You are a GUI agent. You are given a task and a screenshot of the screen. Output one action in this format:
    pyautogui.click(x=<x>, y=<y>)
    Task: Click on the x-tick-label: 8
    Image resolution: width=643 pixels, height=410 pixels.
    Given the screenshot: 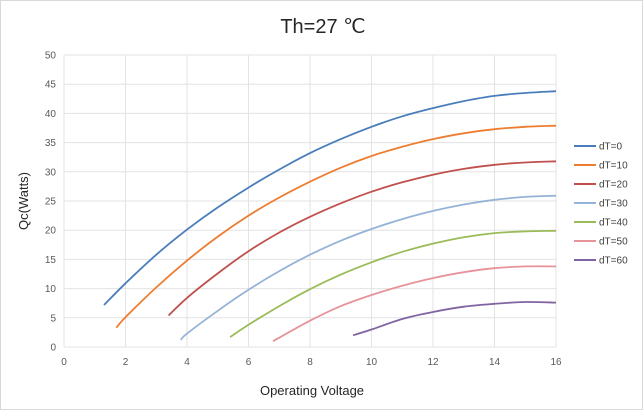 What is the action you would take?
    pyautogui.click(x=310, y=362)
    